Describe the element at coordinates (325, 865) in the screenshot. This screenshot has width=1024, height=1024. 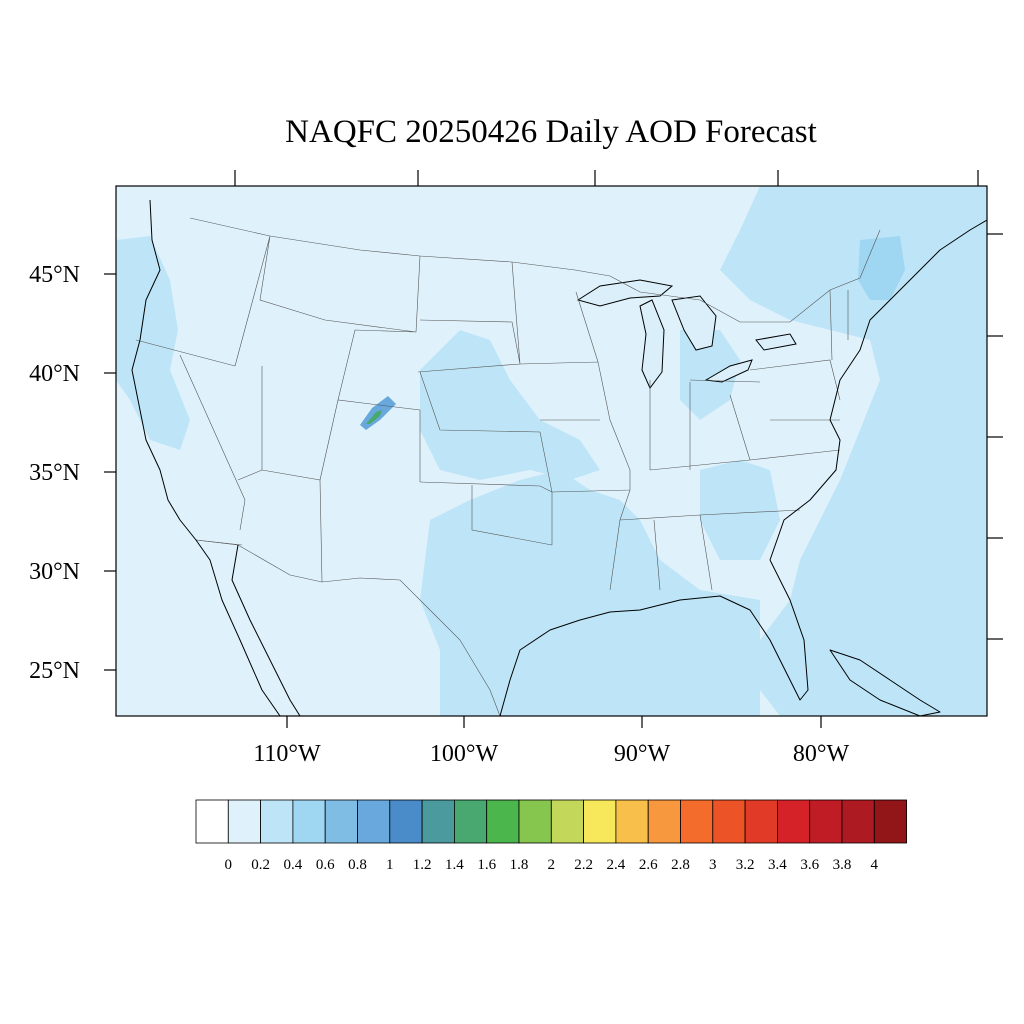
I see `colorbar-label: 0.6` at that location.